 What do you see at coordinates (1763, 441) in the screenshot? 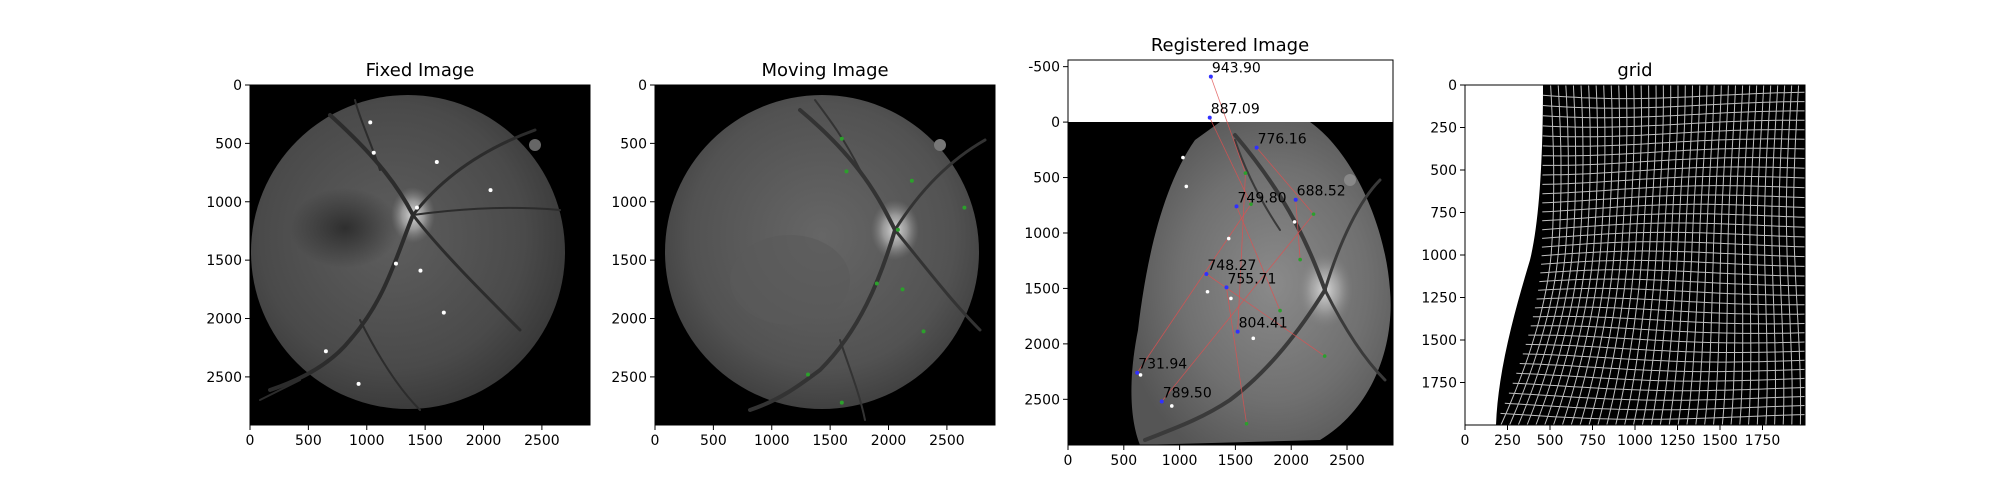
I see `xtick-label: 1750` at bounding box center [1763, 441].